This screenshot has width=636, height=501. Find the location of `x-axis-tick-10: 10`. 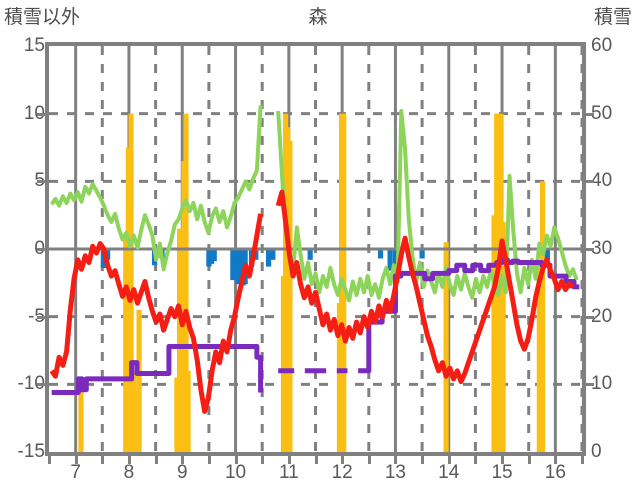

x-axis-tick-10: 10 is located at coordinates (235, 472).